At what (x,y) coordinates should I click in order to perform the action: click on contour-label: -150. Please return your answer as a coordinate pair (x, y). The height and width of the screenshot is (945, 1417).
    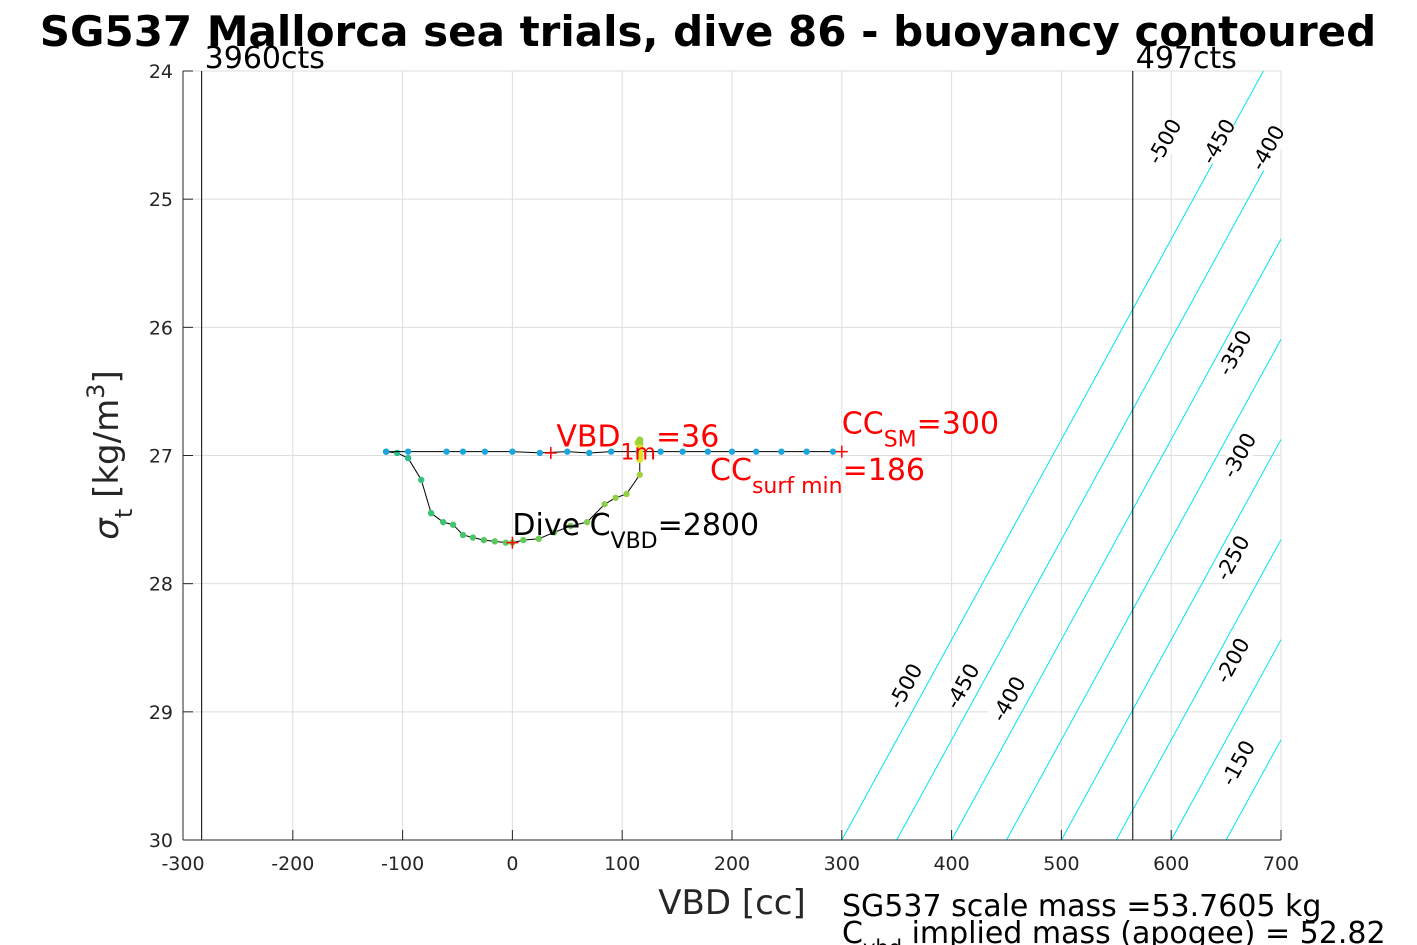
    Looking at the image, I should click on (1238, 762).